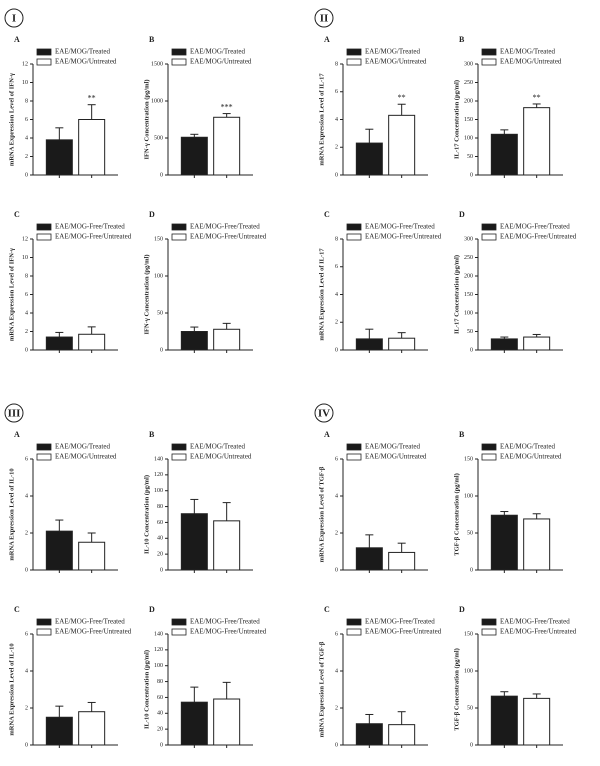 This screenshot has width=600, height=766. I want to click on panel-label: III, so click(14, 414).